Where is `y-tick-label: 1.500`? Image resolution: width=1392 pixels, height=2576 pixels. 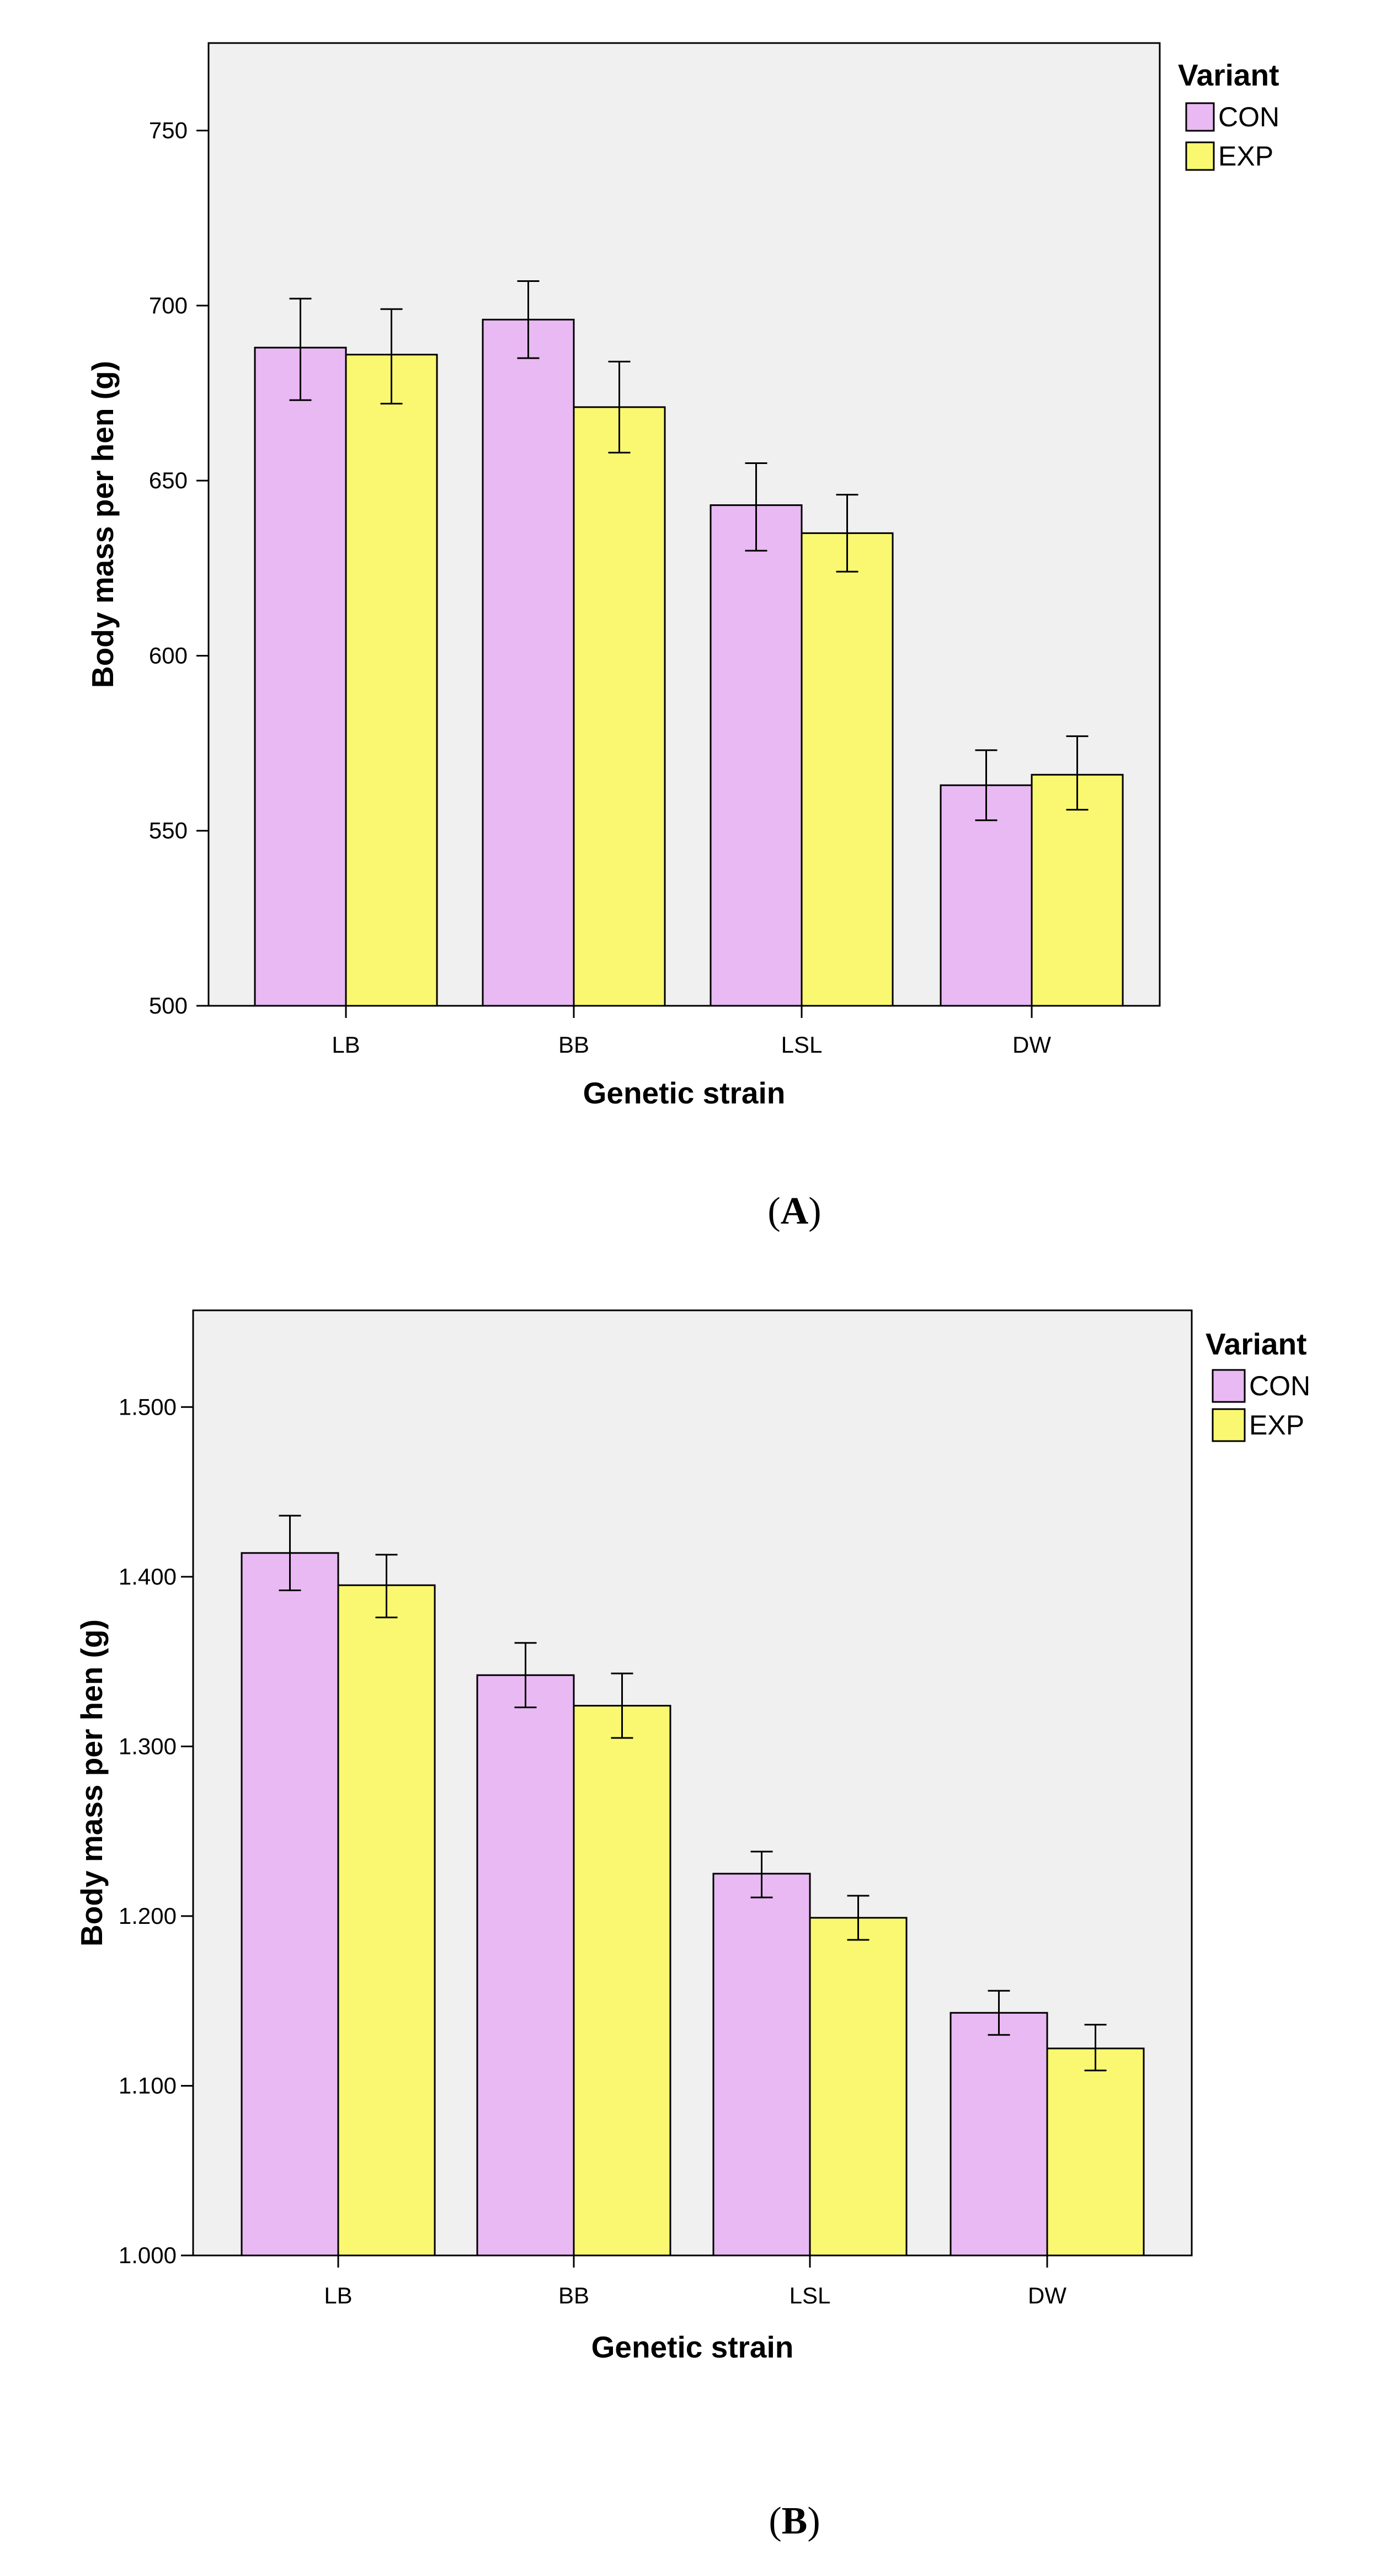 y-tick-label: 1.500 is located at coordinates (148, 1407).